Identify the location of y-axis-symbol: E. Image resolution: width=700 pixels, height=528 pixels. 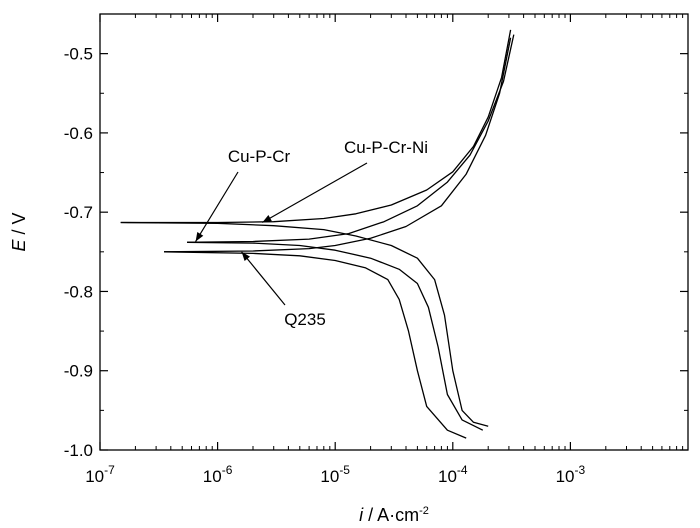
(19, 245).